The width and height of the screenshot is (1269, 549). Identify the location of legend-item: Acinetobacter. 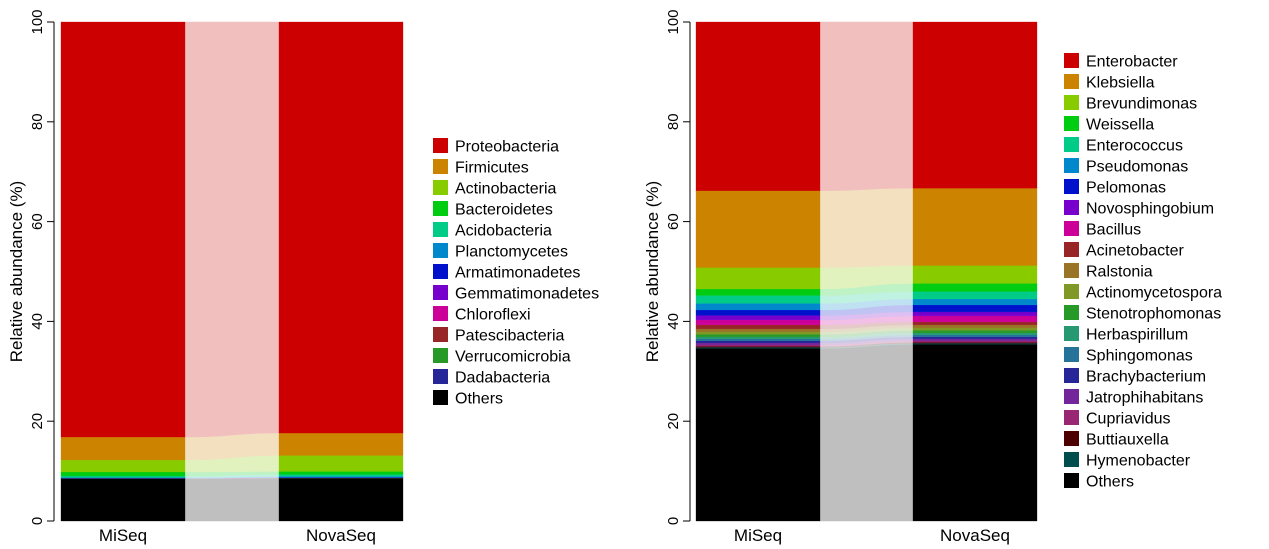
(1124, 251).